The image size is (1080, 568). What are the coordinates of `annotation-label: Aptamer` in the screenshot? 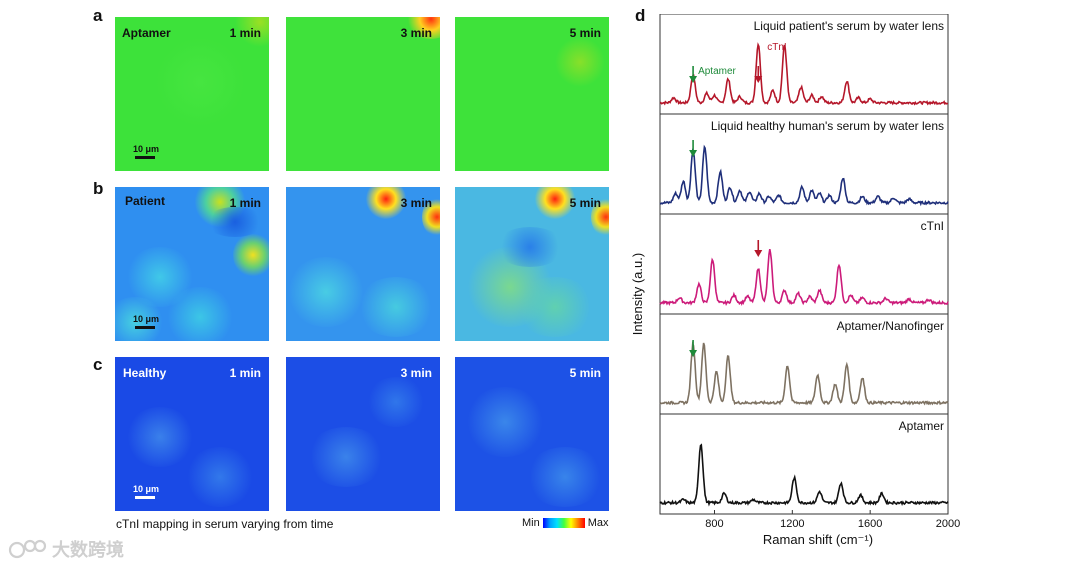 It's located at (717, 71).